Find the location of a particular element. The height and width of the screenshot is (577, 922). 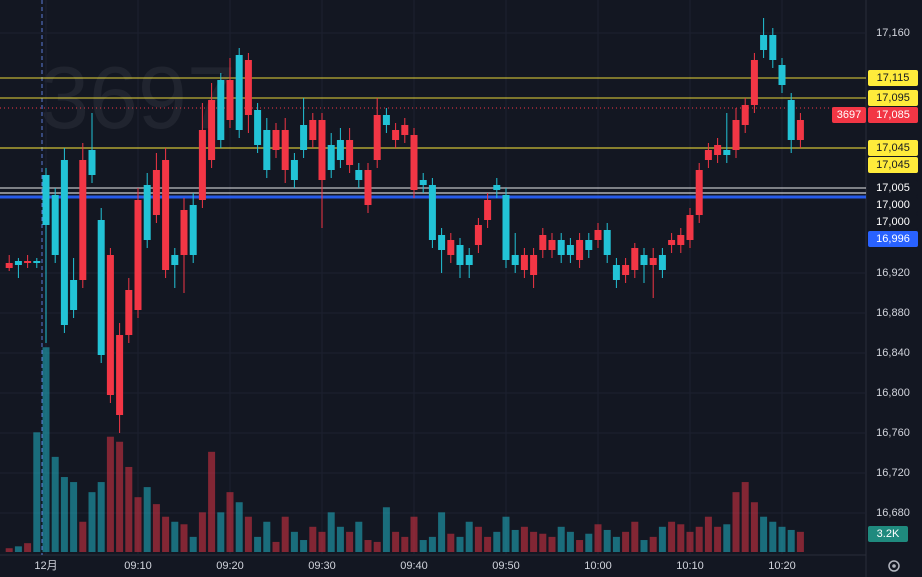

x-tick-label: 09:30 is located at coordinates (322, 566).